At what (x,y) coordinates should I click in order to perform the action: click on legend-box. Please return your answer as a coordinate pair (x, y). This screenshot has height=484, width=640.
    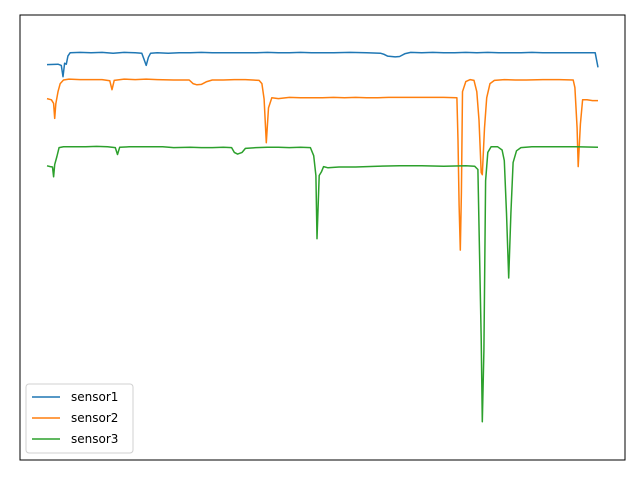
    Looking at the image, I should click on (79, 418).